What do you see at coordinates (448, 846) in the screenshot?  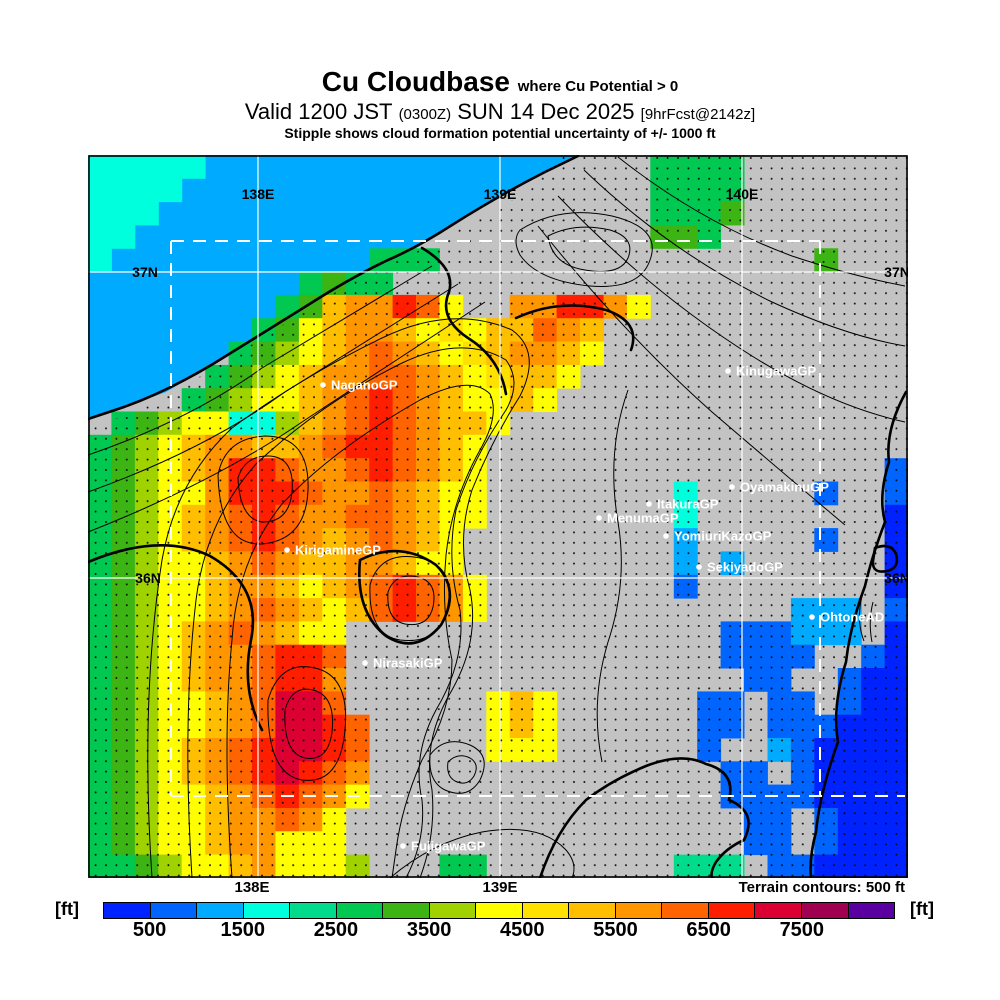 I see `station-label: FujigawaGP` at bounding box center [448, 846].